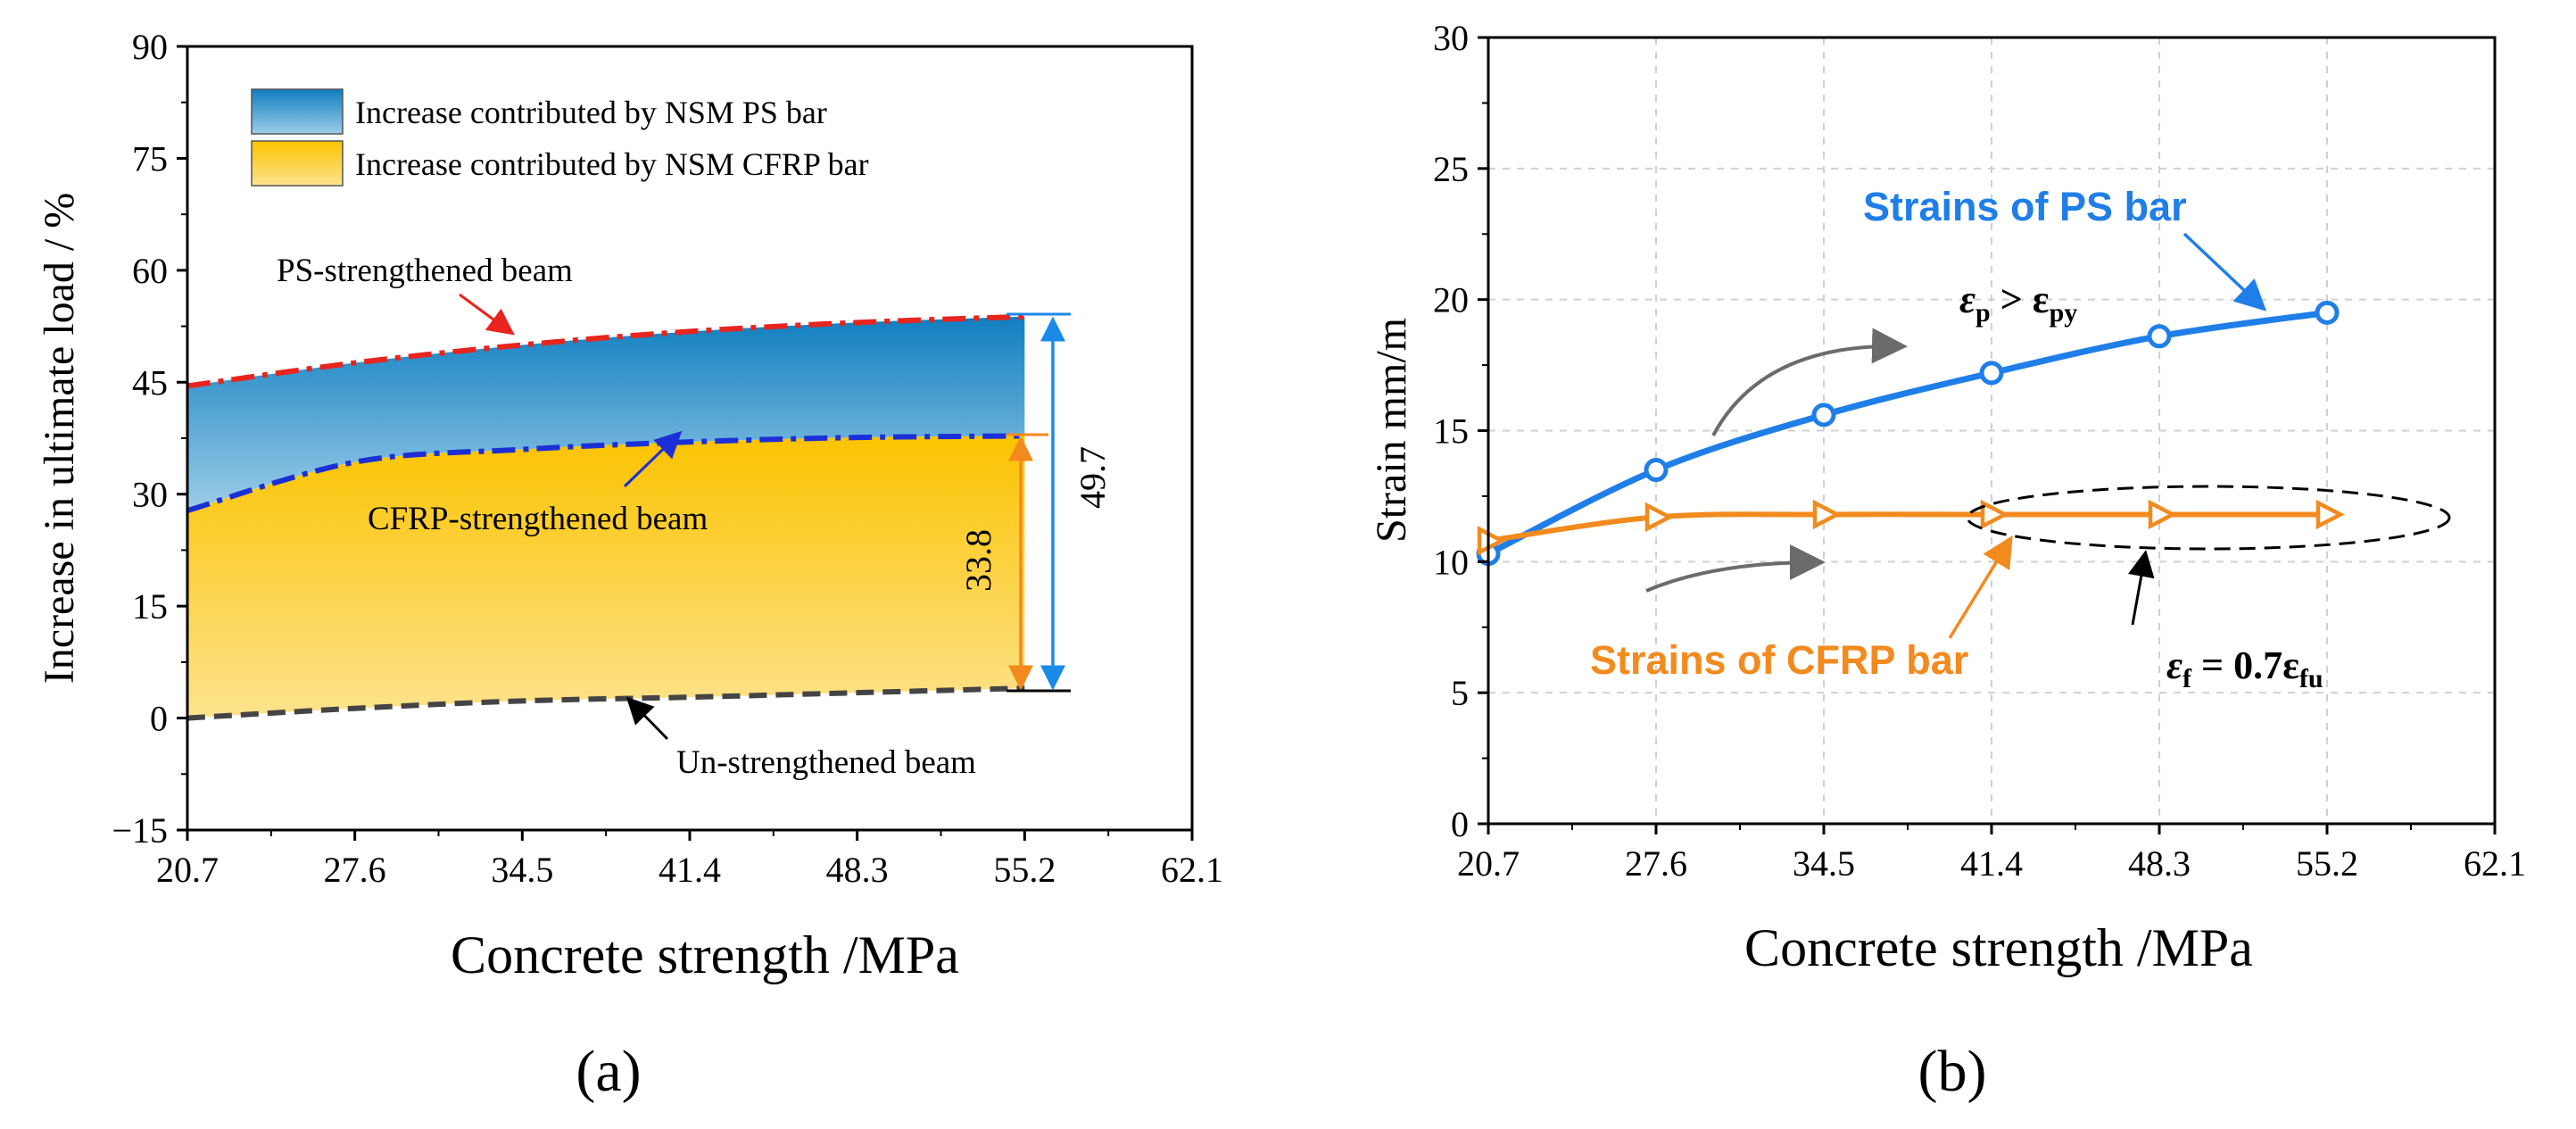 This screenshot has width=2576, height=1129. Describe the element at coordinates (647, 718) in the screenshot. I see `arrow-unstrengthened` at that location.